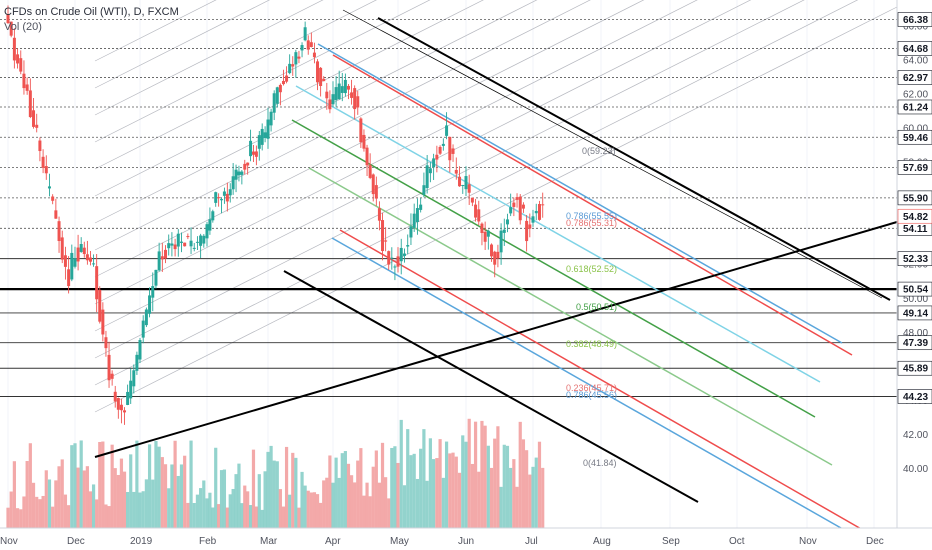 This screenshot has width=932, height=550. I want to click on last-price-label: 54.82, so click(915, 217).